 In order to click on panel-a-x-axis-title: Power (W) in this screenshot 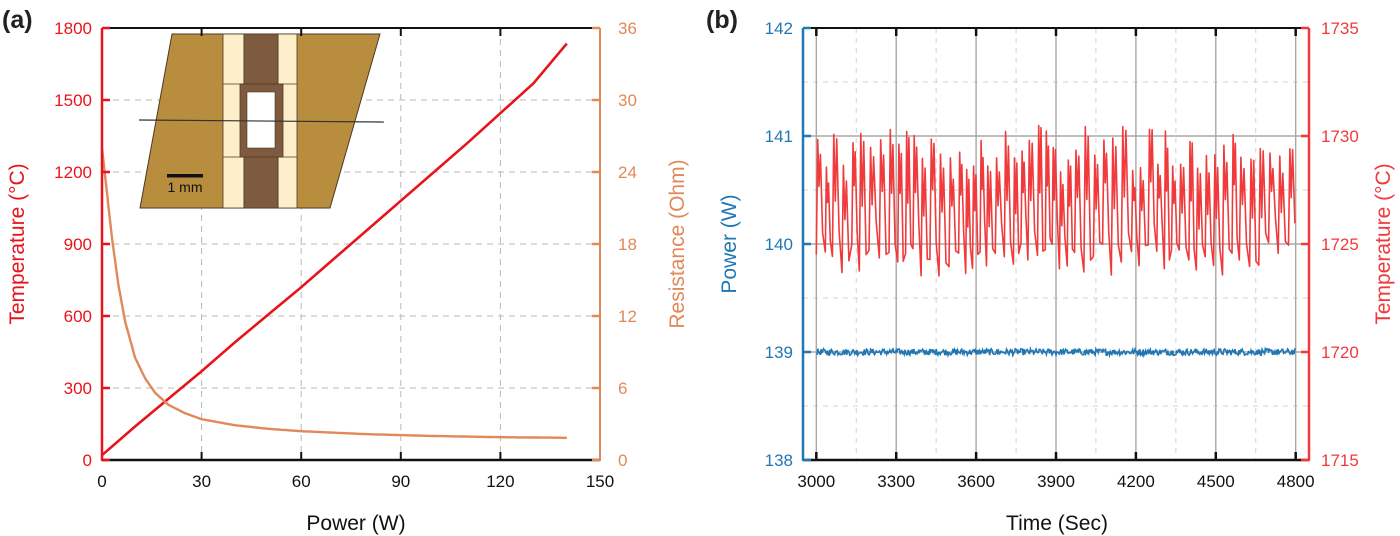, I will do `click(355, 523)`.